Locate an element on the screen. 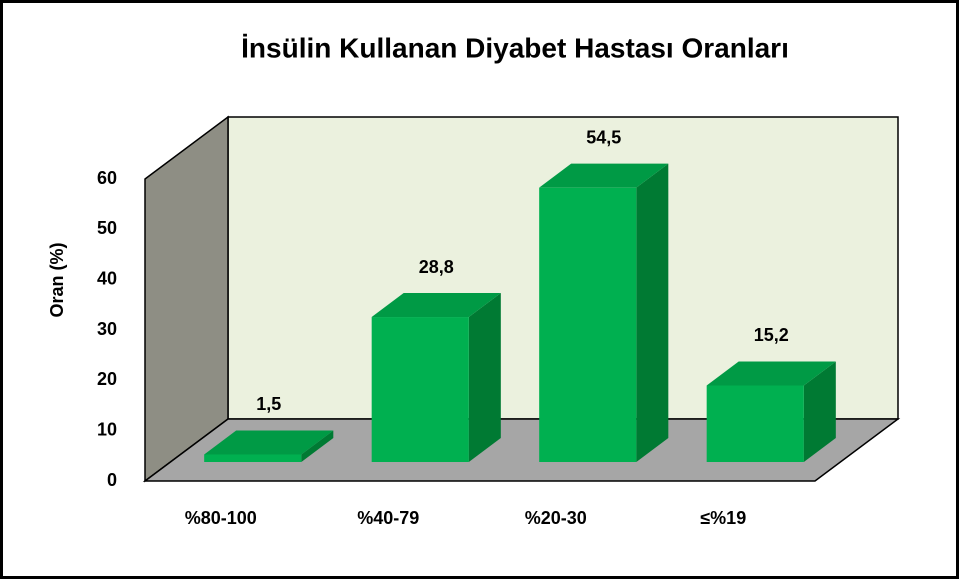  y-tick-label: 30 is located at coordinates (107, 329).